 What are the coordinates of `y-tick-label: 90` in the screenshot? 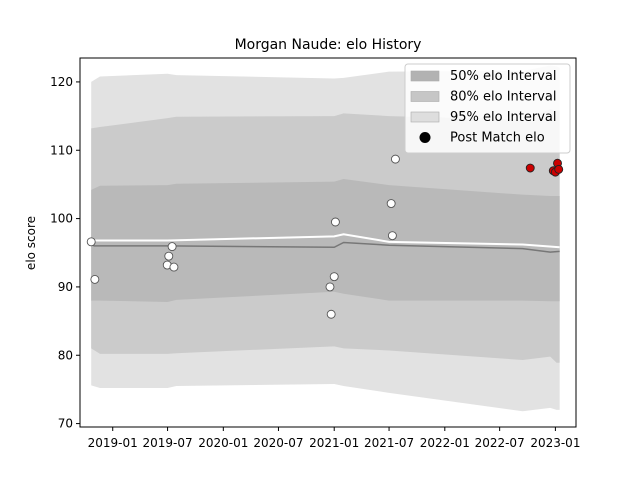 It's located at (65, 287).